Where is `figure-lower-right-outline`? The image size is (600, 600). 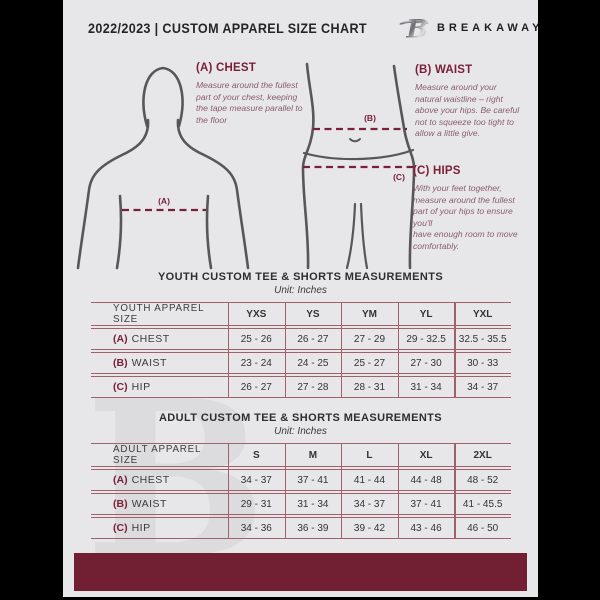
figure-lower-right-outline is located at coordinates (404, 167).